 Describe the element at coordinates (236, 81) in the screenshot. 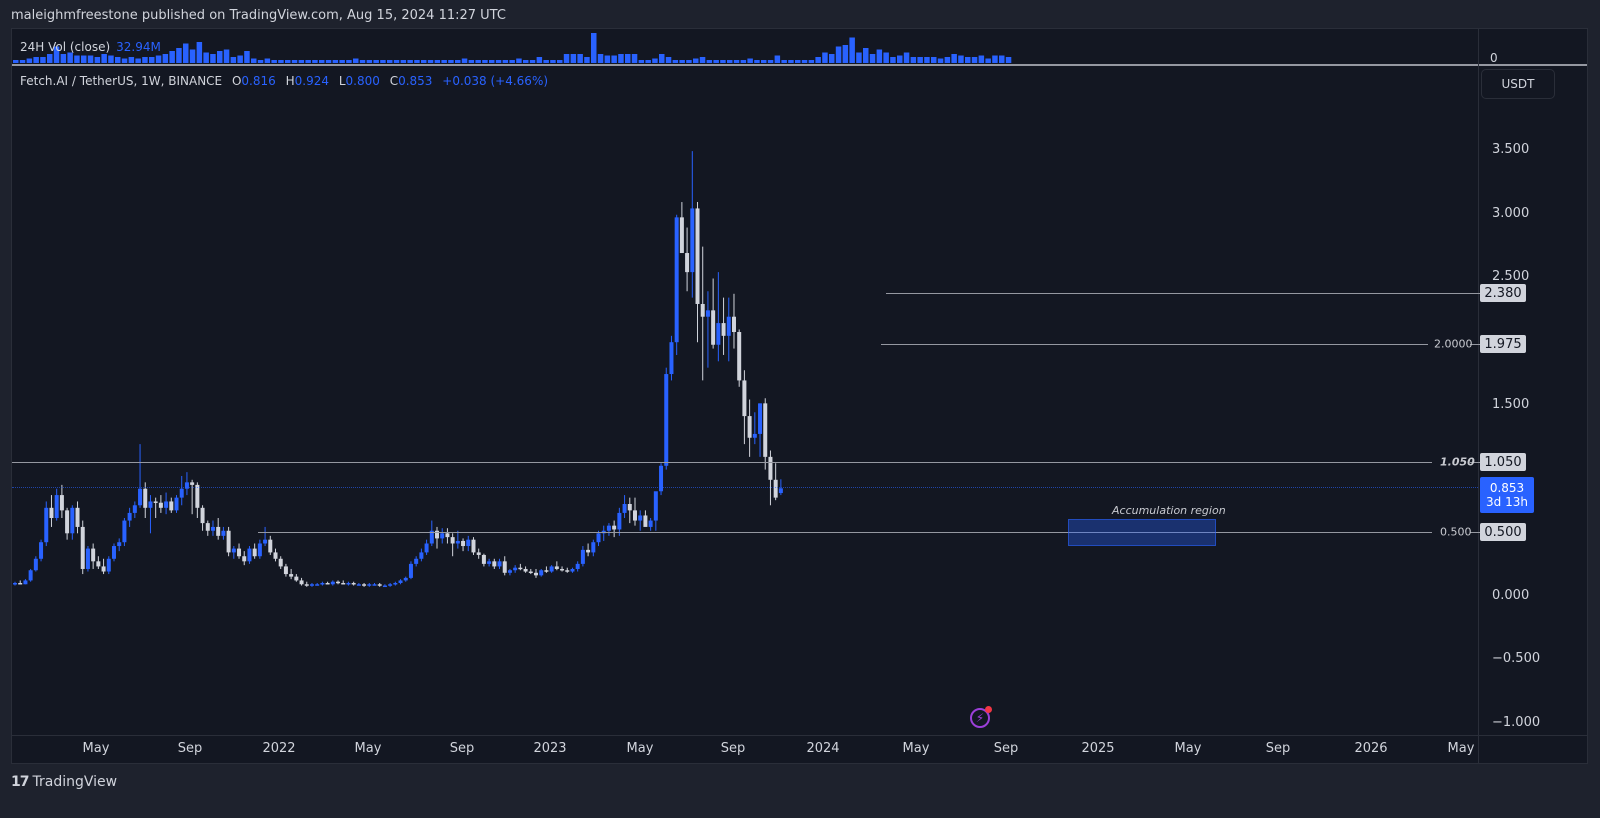

I see `open-key: O` at that location.